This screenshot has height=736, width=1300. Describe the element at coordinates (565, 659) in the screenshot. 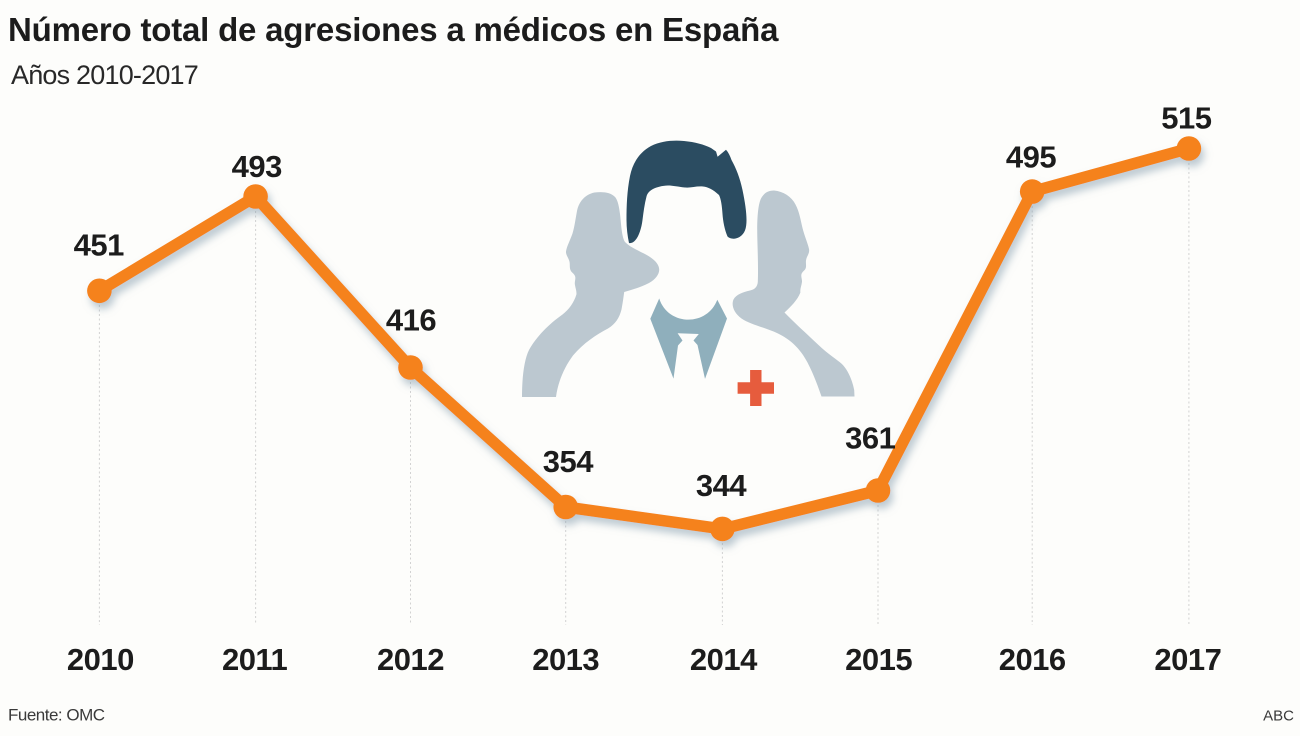

I see `svg-text: 2013` at that location.